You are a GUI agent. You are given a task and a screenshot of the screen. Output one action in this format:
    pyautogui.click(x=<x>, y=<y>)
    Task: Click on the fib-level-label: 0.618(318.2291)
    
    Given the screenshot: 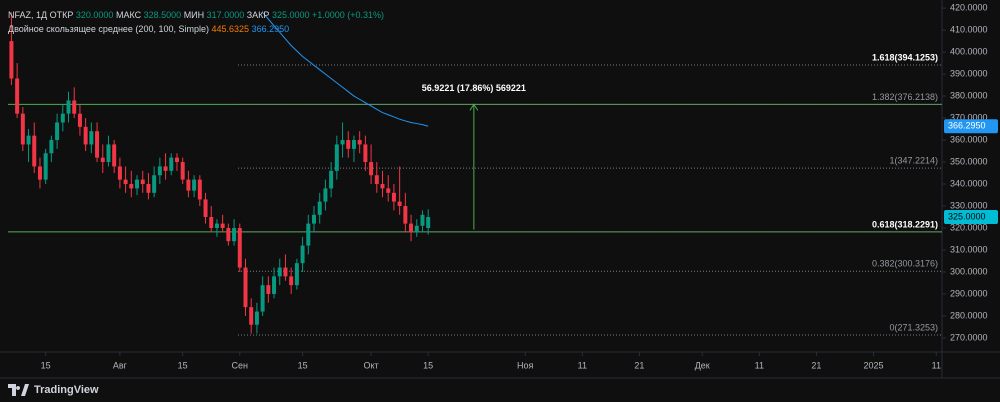 What is the action you would take?
    pyautogui.click(x=905, y=224)
    